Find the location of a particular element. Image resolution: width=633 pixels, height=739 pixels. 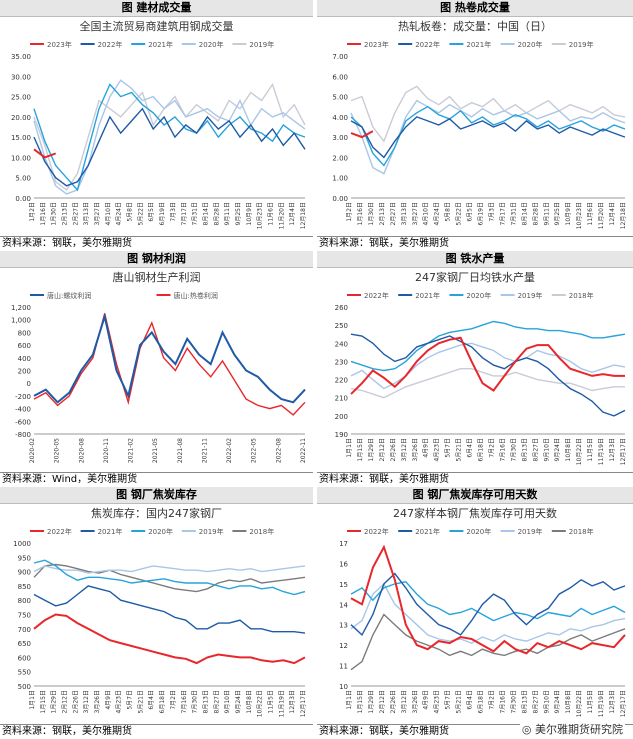

legend-label: 2022年 is located at coordinates (59, 531).